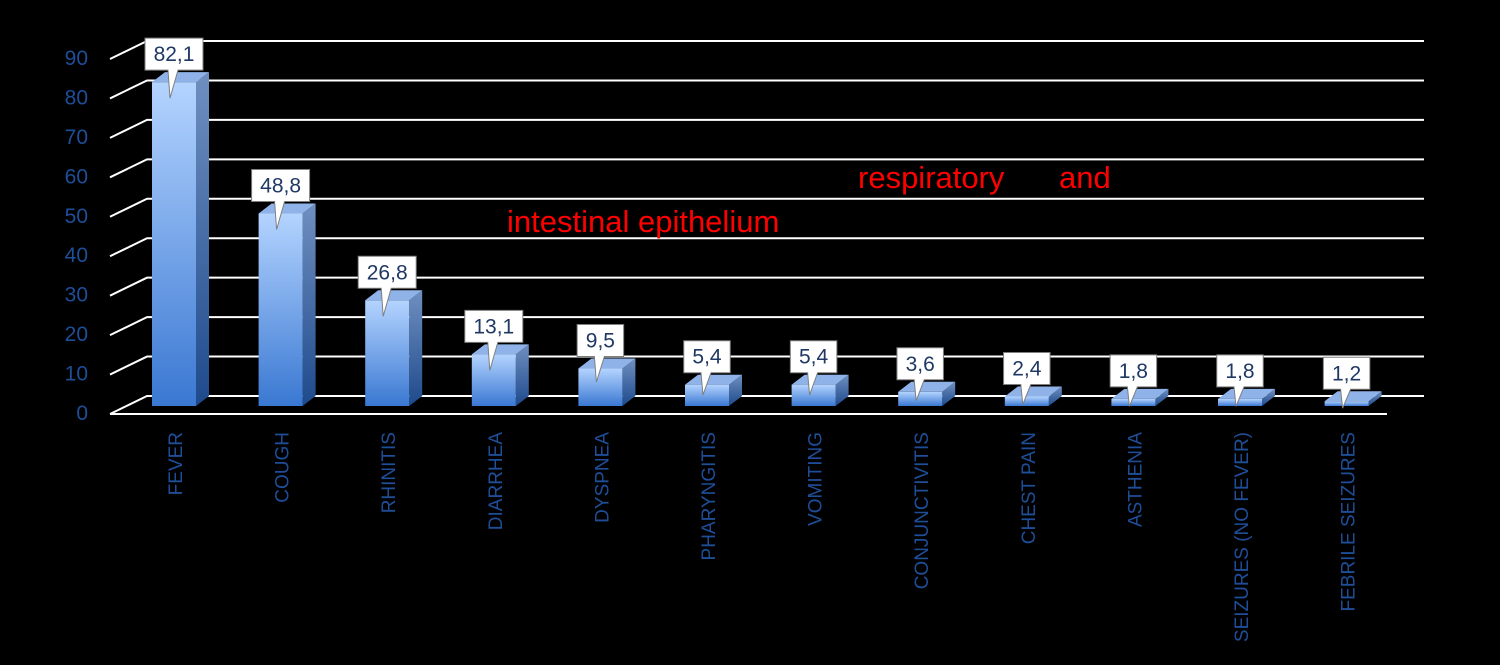  Describe the element at coordinates (76, 216) in the screenshot. I see `y-tick-label: 50` at that location.